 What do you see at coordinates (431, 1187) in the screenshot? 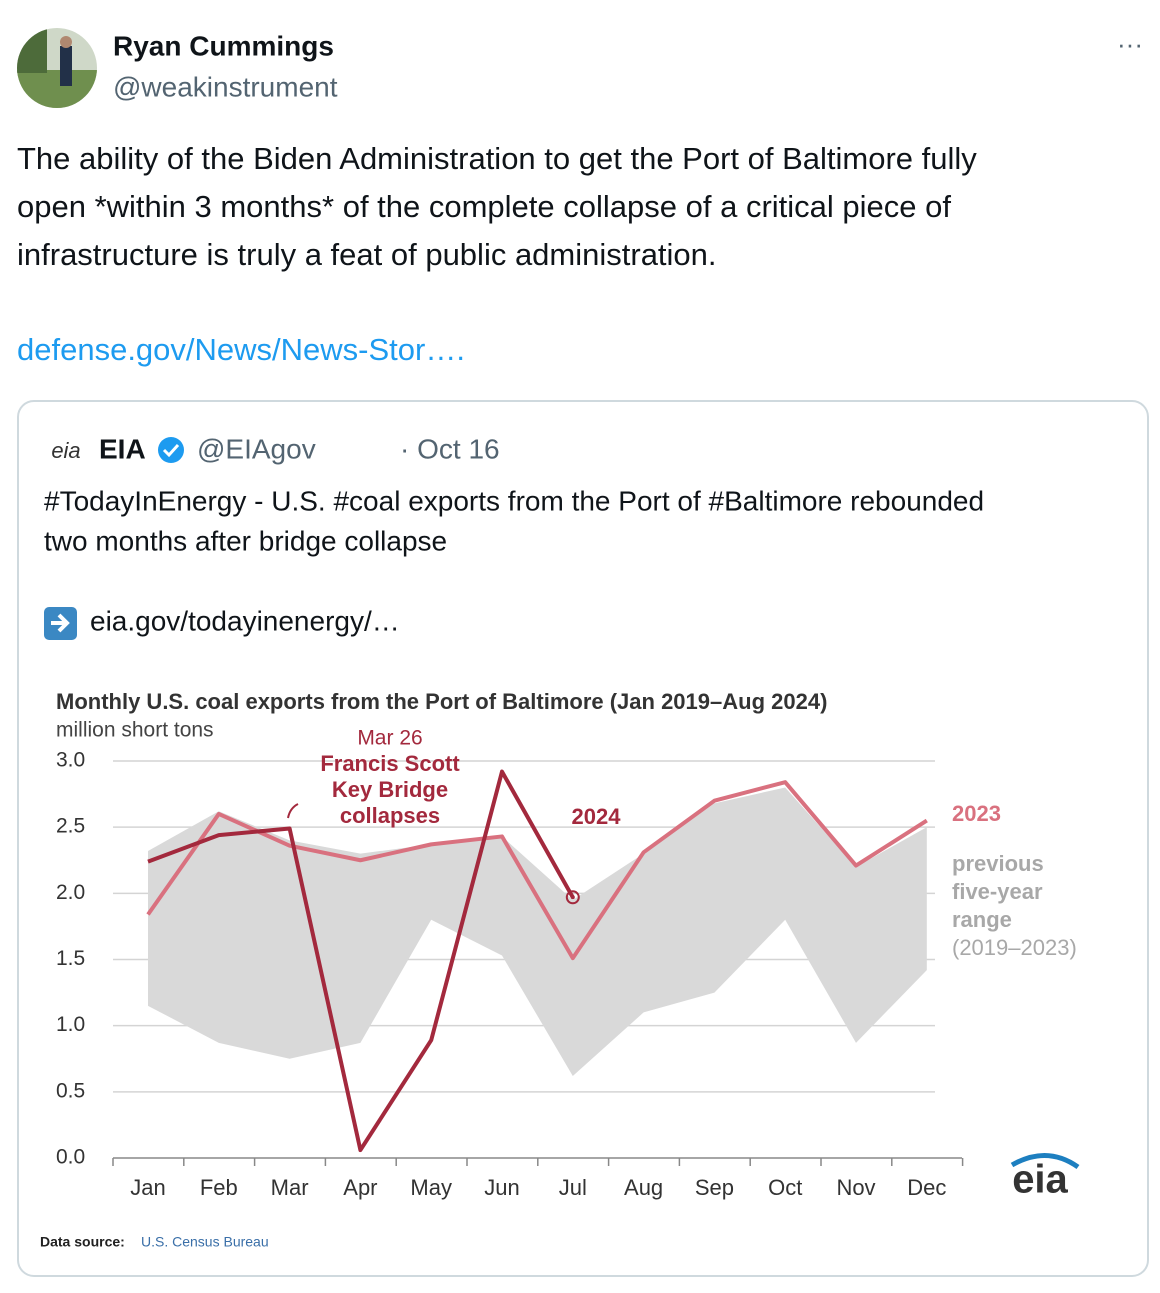
I see `x-tick-label: May` at bounding box center [431, 1187].